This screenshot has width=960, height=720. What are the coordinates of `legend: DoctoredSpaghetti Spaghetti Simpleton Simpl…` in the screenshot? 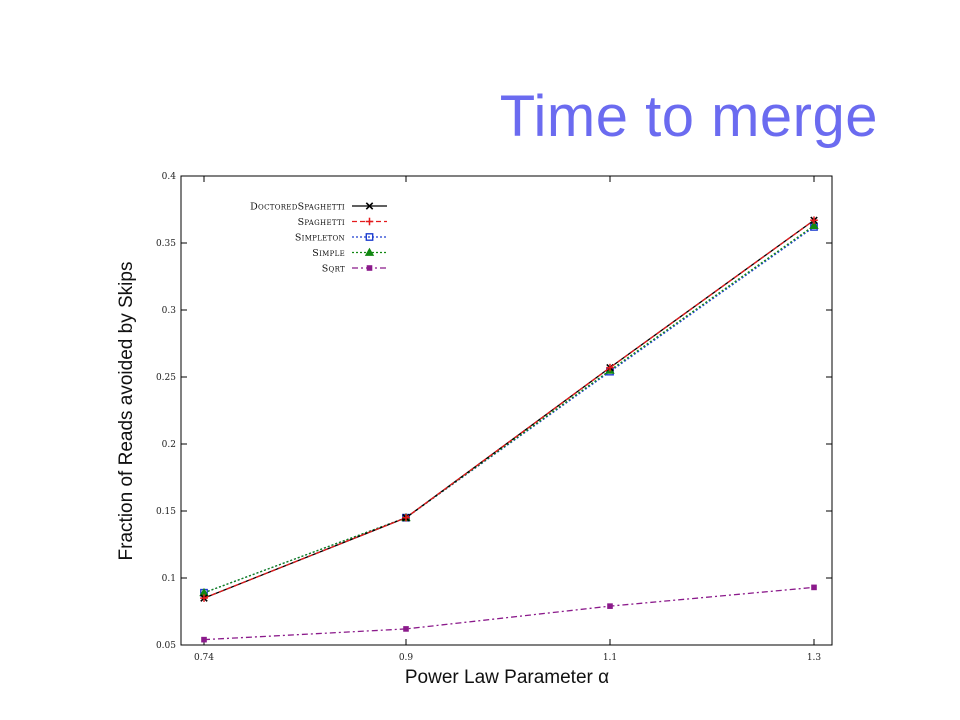 It's located at (318, 238).